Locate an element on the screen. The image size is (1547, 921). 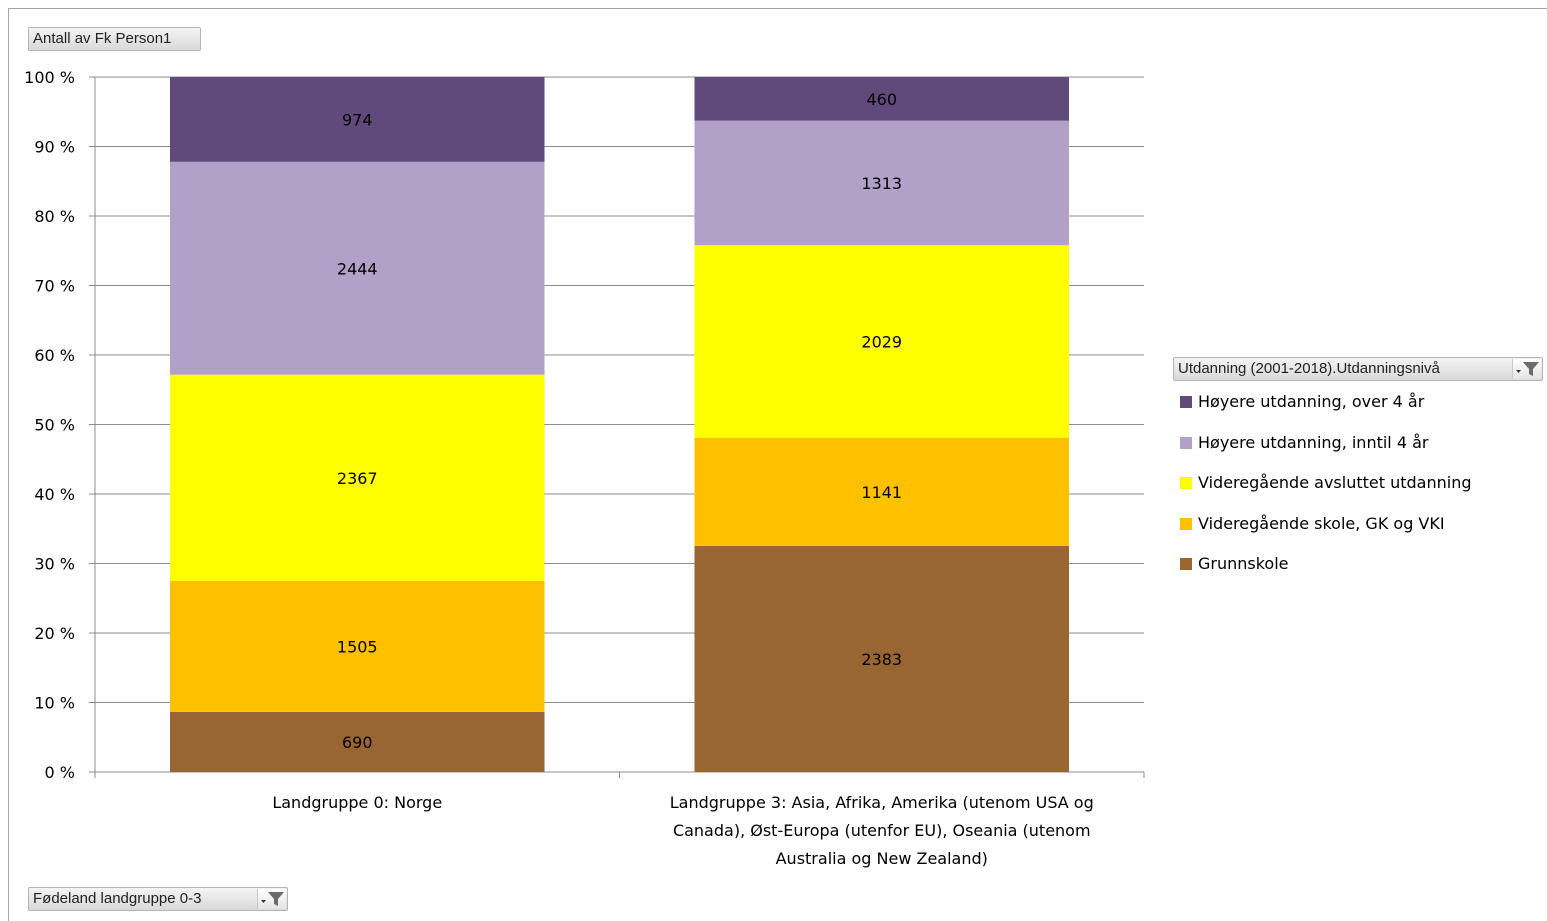
y-tick-label: 90 % is located at coordinates (54, 147).